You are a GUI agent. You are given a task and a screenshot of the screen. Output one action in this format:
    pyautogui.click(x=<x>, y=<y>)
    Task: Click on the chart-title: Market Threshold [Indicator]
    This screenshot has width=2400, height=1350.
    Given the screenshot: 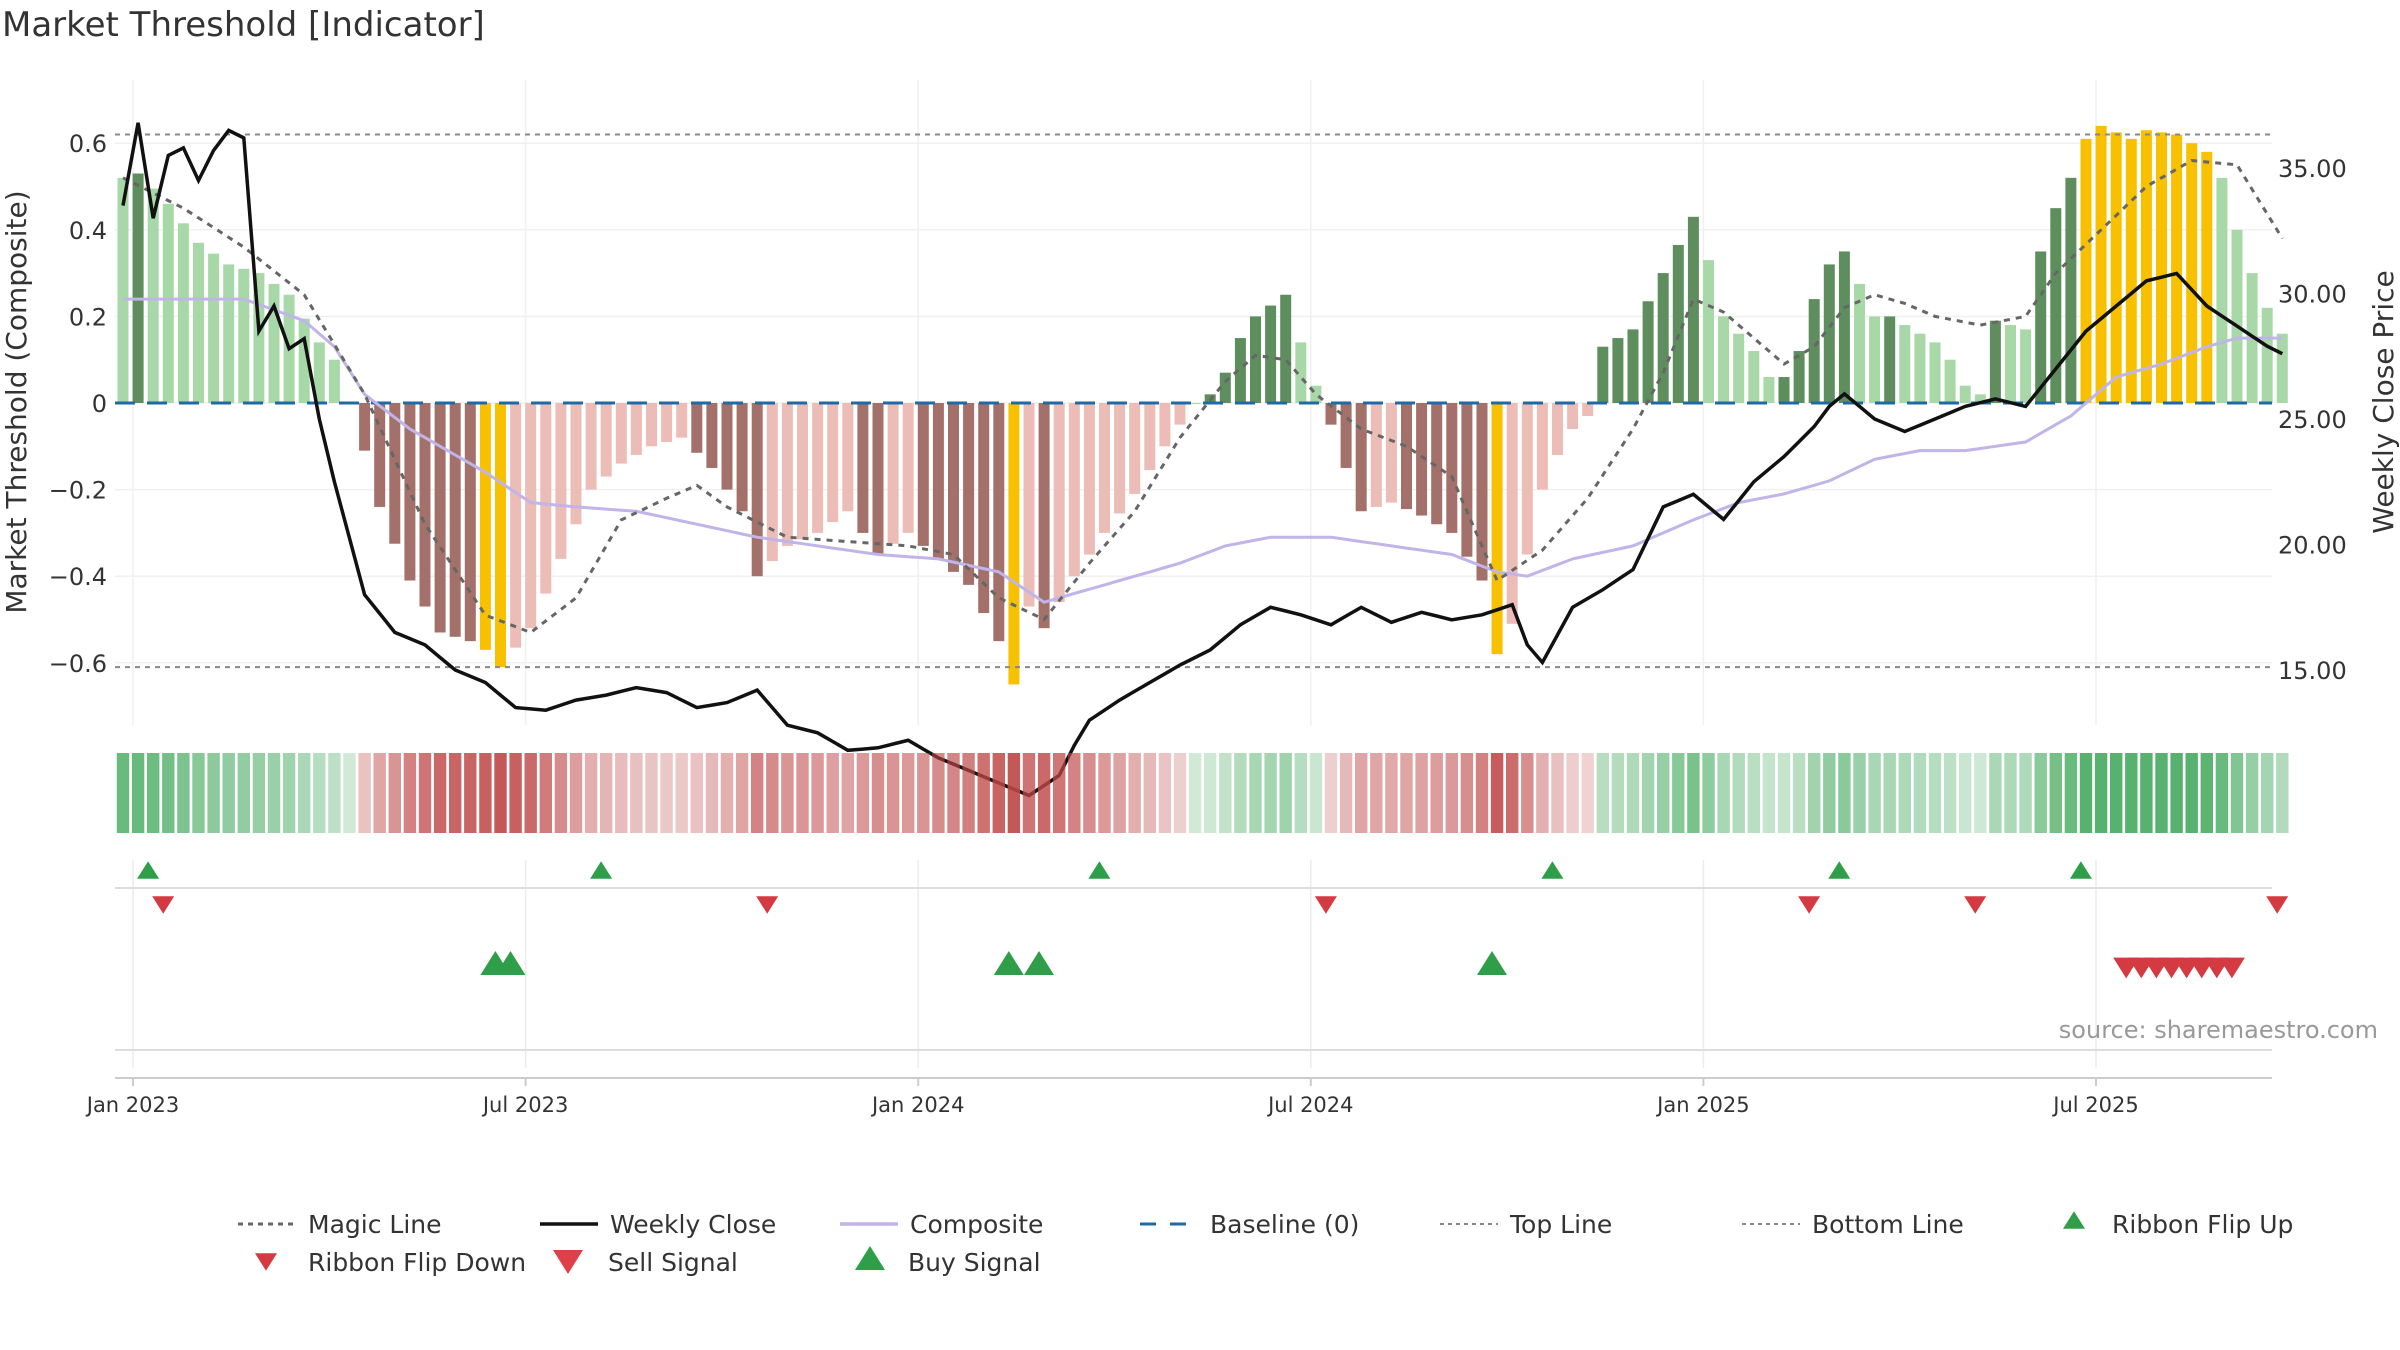 What is the action you would take?
    pyautogui.click(x=243, y=25)
    